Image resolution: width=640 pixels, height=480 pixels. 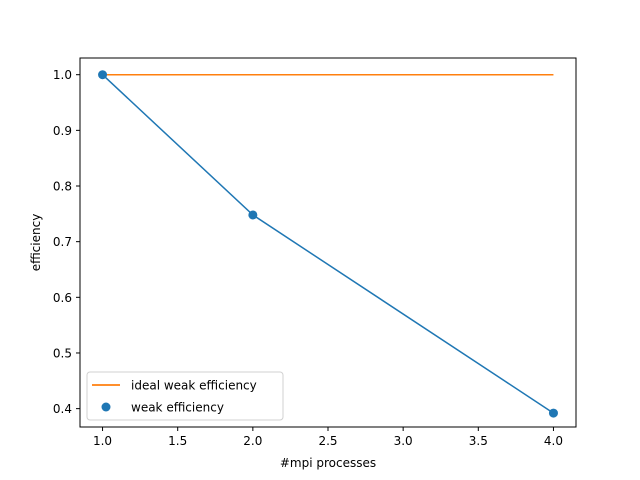 I want to click on x-tick-label: 1.0, so click(x=102, y=441).